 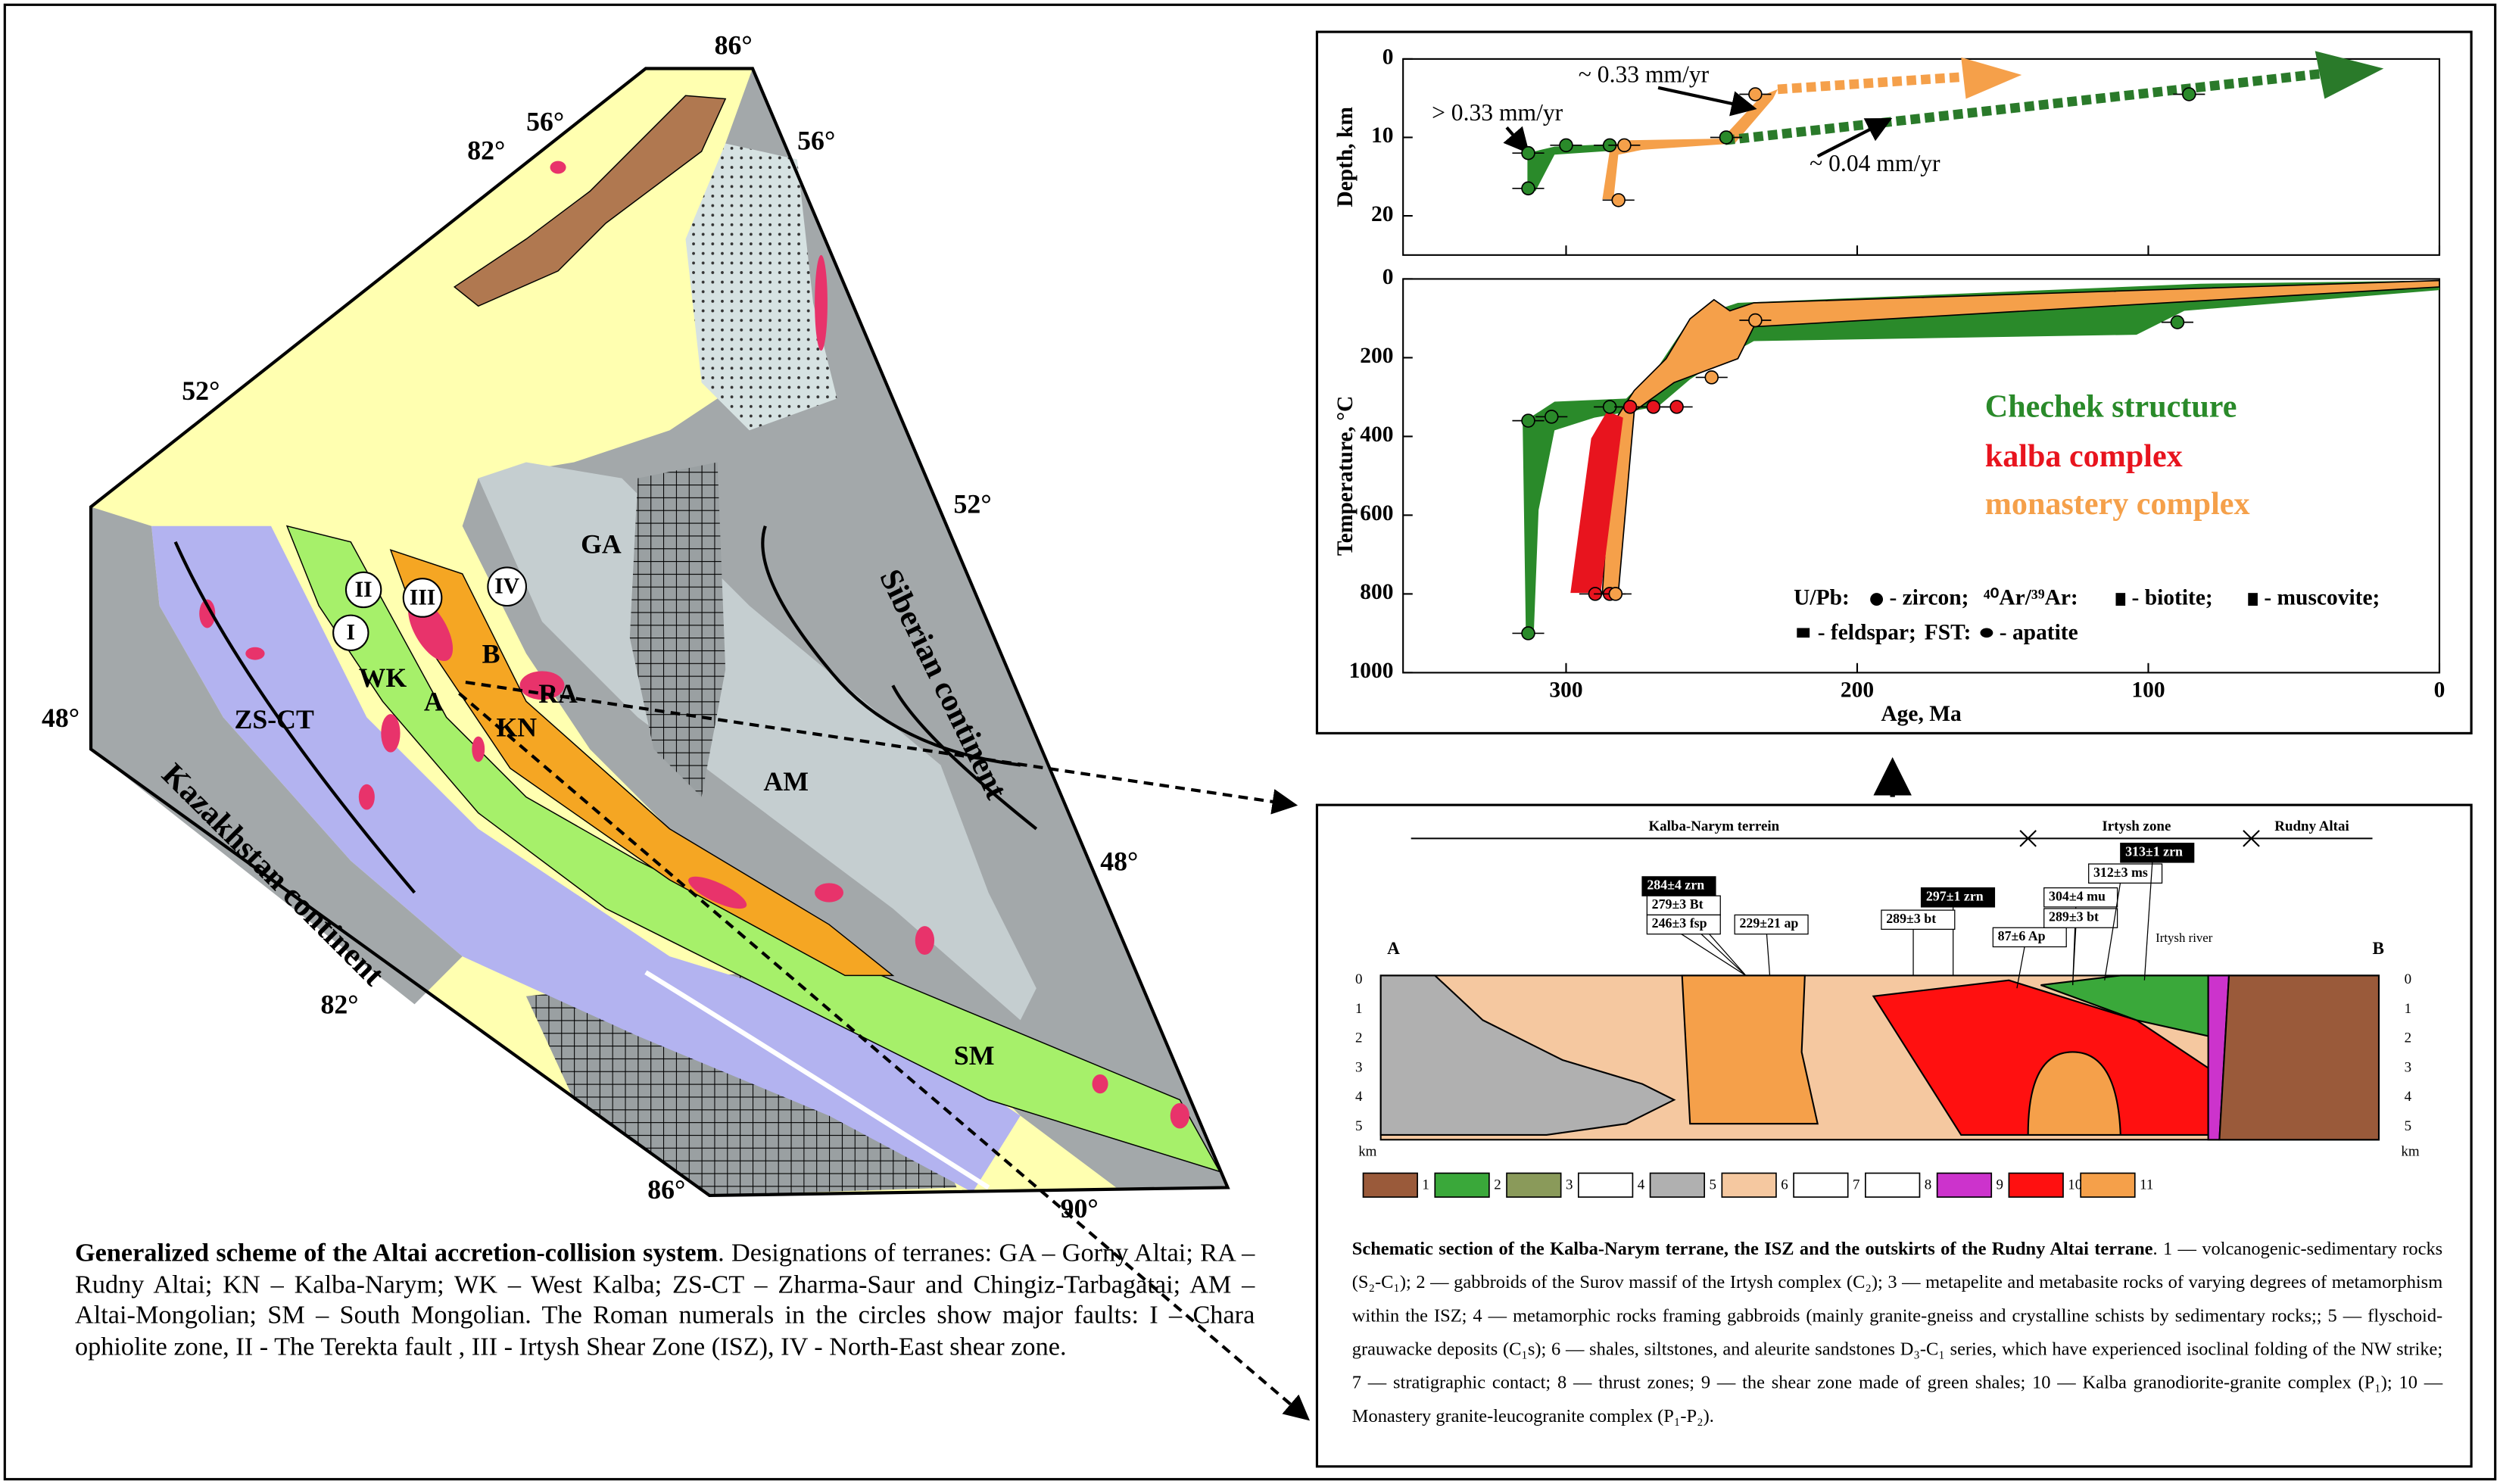 What do you see at coordinates (1784, 1185) in the screenshot?
I see `legend-number: 6` at bounding box center [1784, 1185].